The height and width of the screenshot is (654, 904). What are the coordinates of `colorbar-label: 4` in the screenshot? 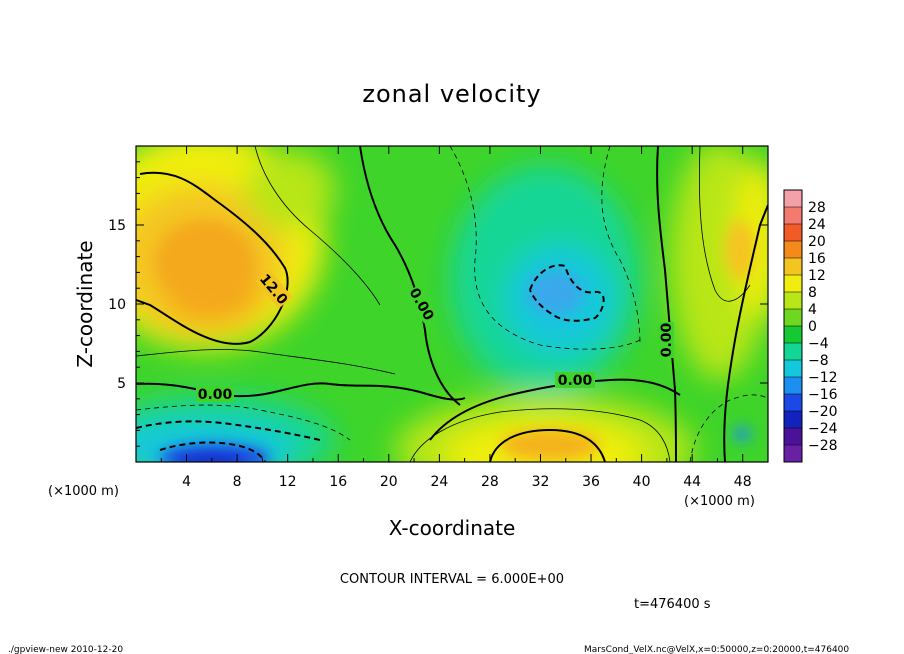 It's located at (812, 310).